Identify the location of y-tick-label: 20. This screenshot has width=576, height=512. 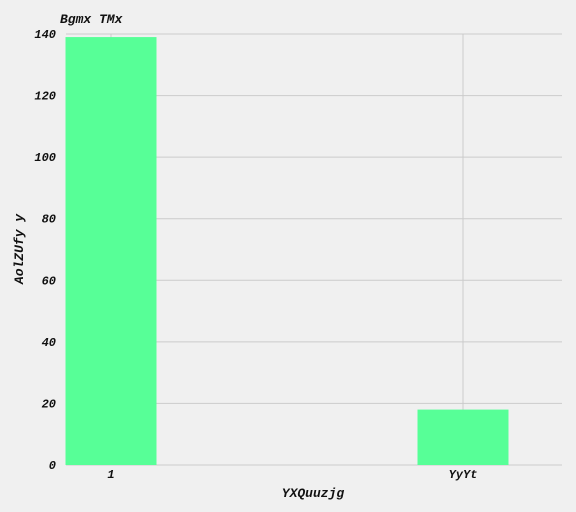
(49, 404).